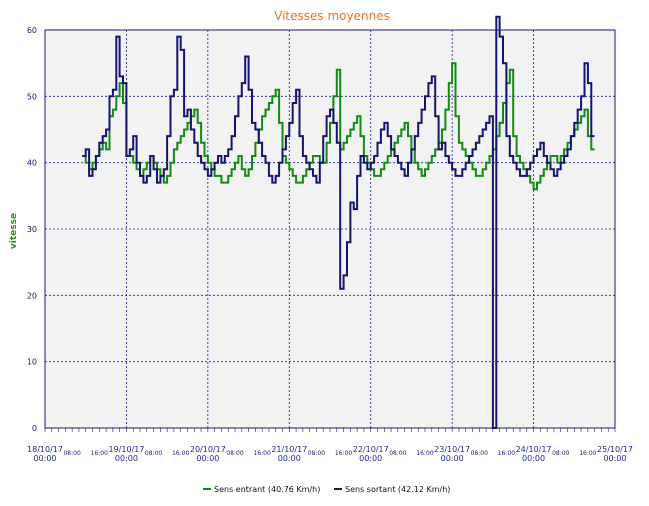  Describe the element at coordinates (289, 449) in the screenshot. I see `x-tick-date: 21/10/17` at that location.